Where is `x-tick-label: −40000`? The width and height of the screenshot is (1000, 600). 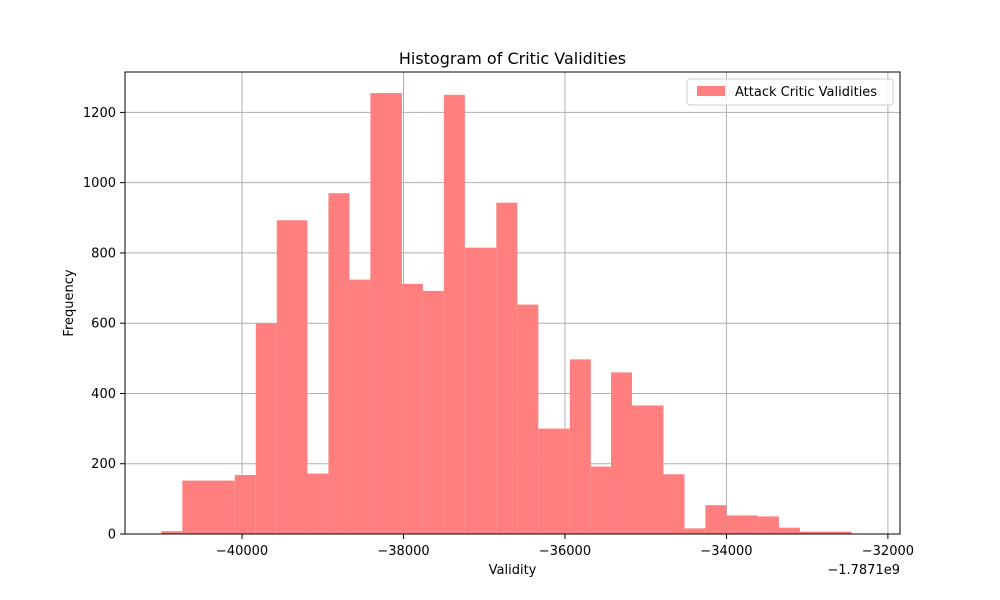
x-tick-label: −40000 is located at coordinates (242, 551).